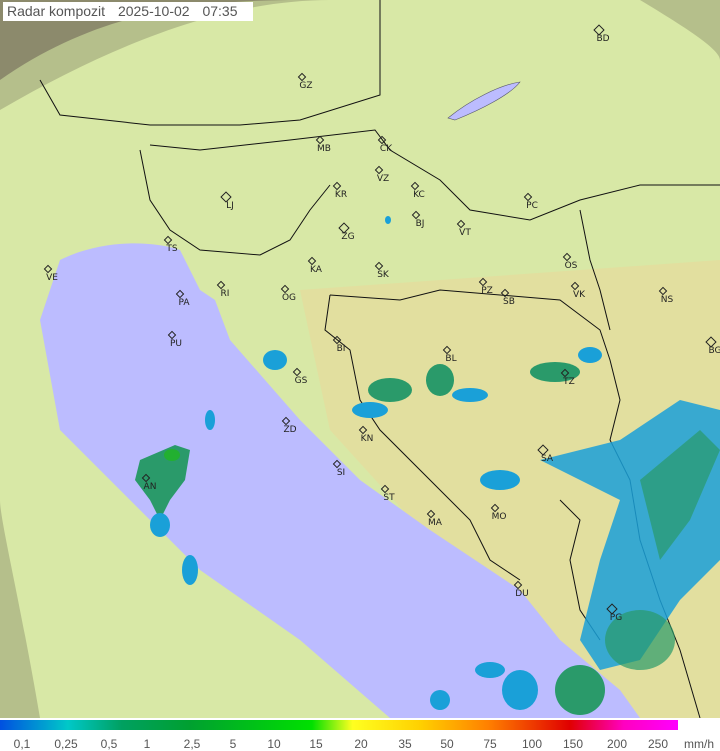 This screenshot has width=720, height=751. What do you see at coordinates (66, 744) in the screenshot?
I see `legend-tick: 0,25` at bounding box center [66, 744].